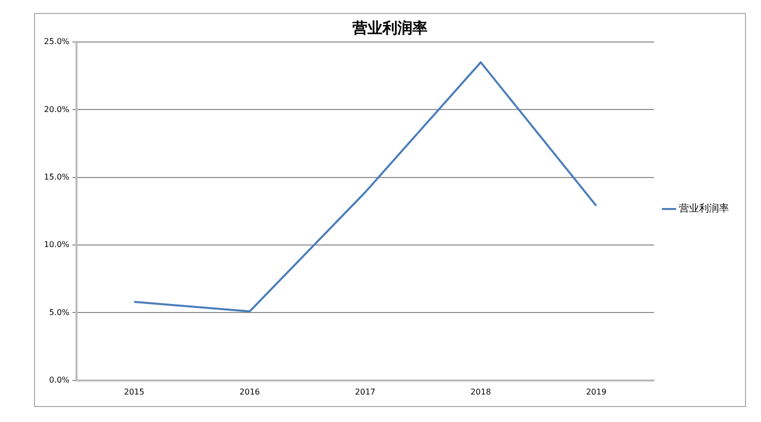  Describe the element at coordinates (390, 27) in the screenshot. I see `chart-title: 营业利润率` at that location.